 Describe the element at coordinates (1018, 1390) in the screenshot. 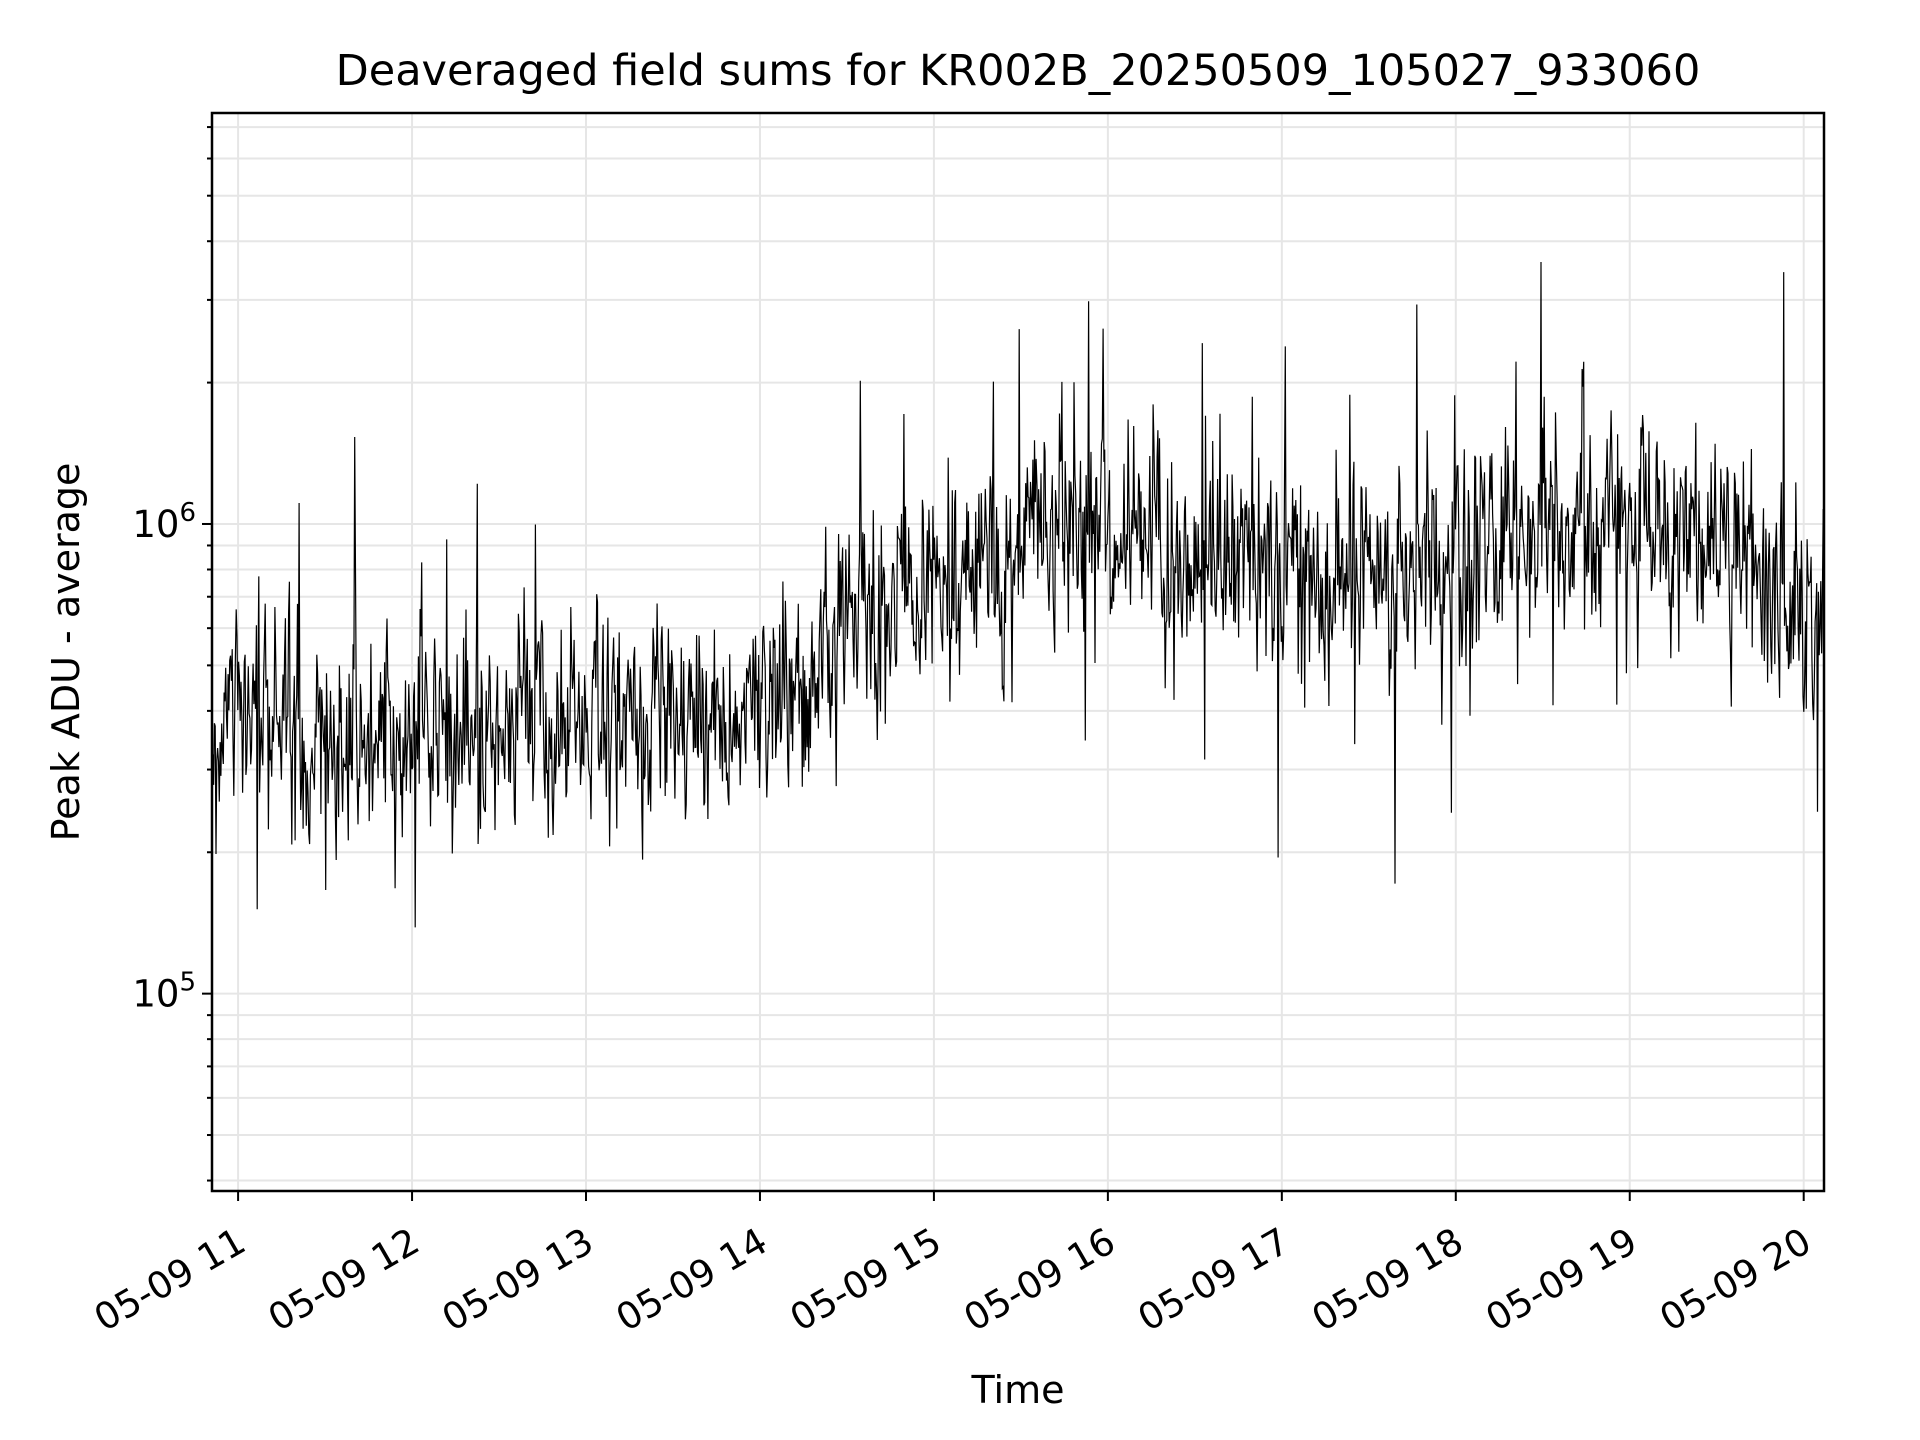

I see `x-axis-label: Time` at that location.